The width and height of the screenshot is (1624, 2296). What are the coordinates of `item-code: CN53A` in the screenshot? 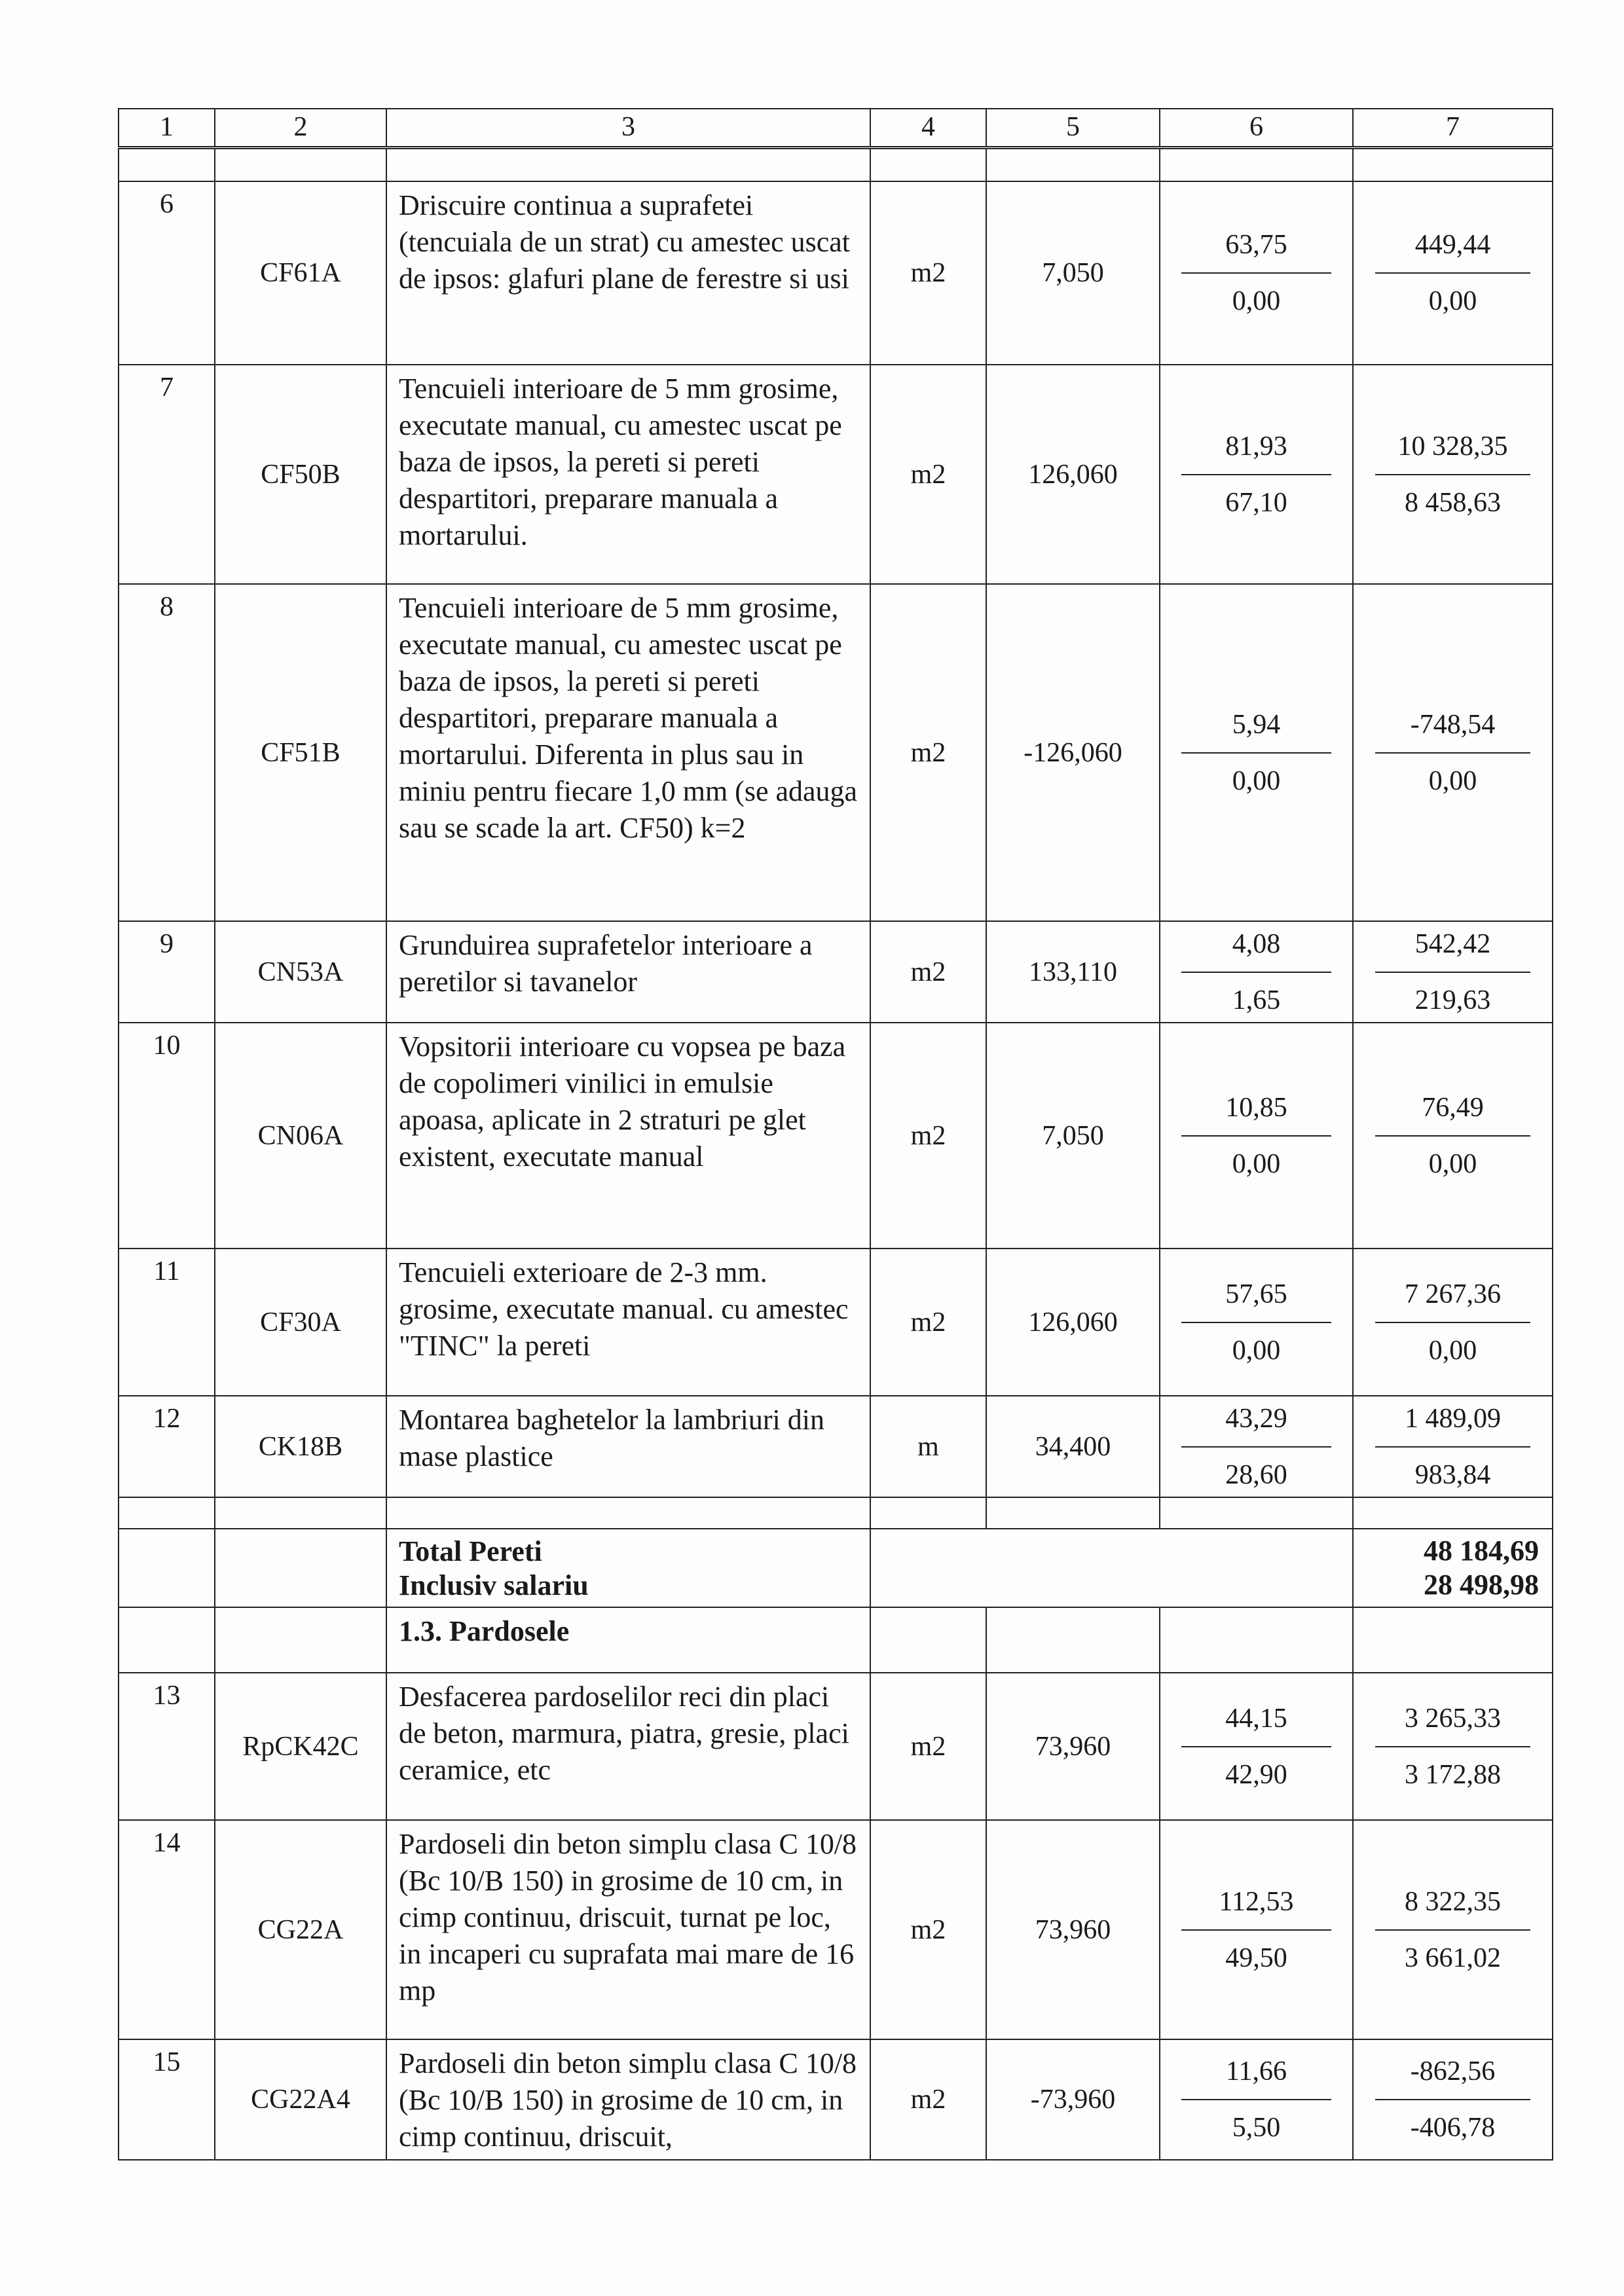 It's located at (300, 971).